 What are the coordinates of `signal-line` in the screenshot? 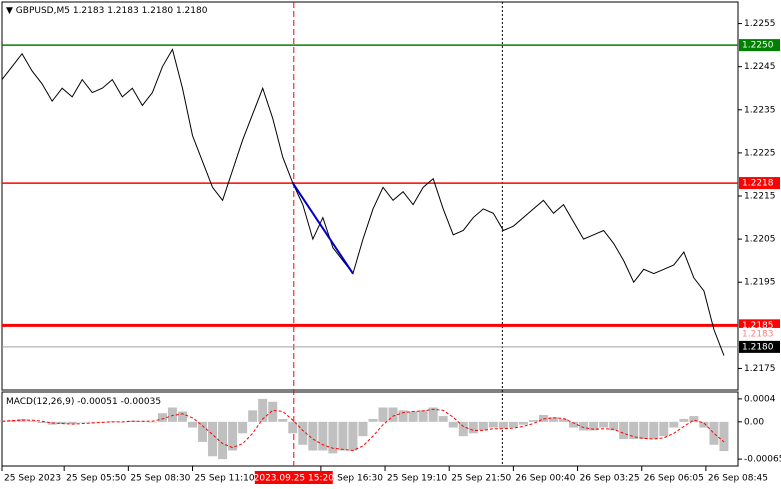 It's located at (363, 430).